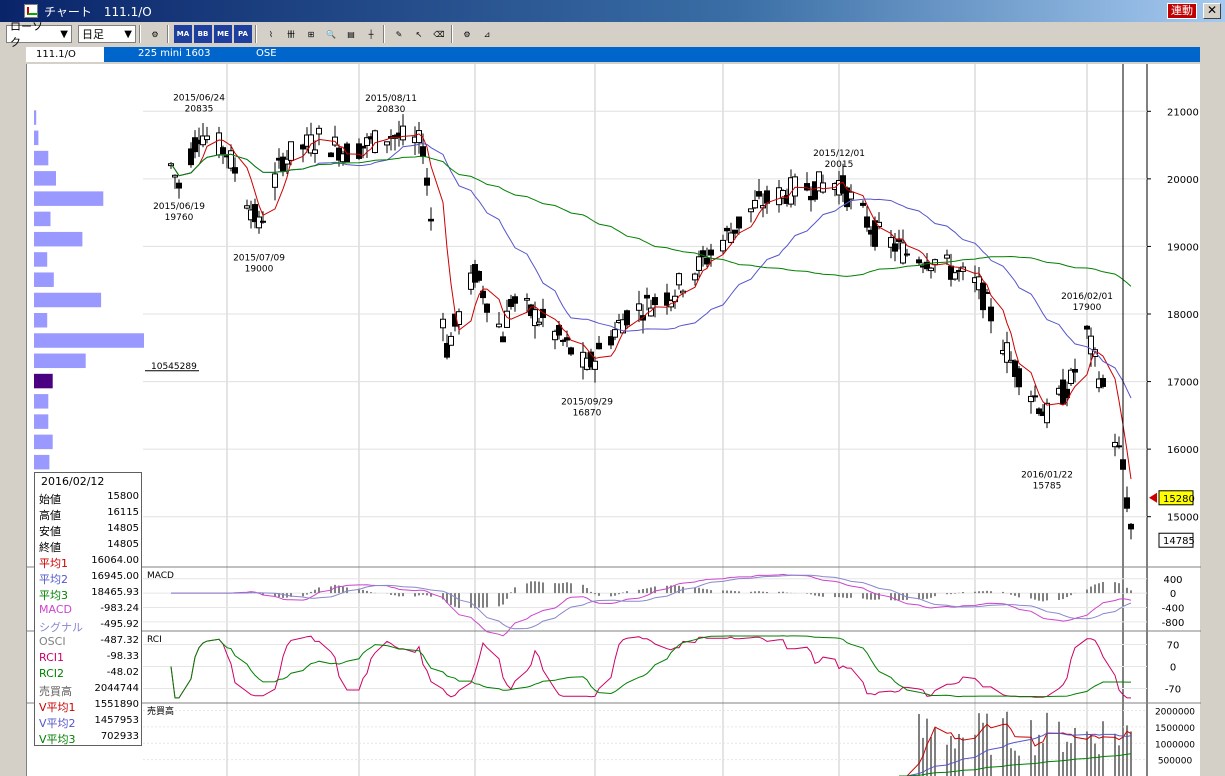  I want to click on toolbar: ローソク ▼ 日足 ▼ ⚙ MA BB ME PA ⌇ 卌 ⊞ 🔍 ▤ ┼ ✎ ↖ ⌫ ⚙ ⊿, so click(612, 34).